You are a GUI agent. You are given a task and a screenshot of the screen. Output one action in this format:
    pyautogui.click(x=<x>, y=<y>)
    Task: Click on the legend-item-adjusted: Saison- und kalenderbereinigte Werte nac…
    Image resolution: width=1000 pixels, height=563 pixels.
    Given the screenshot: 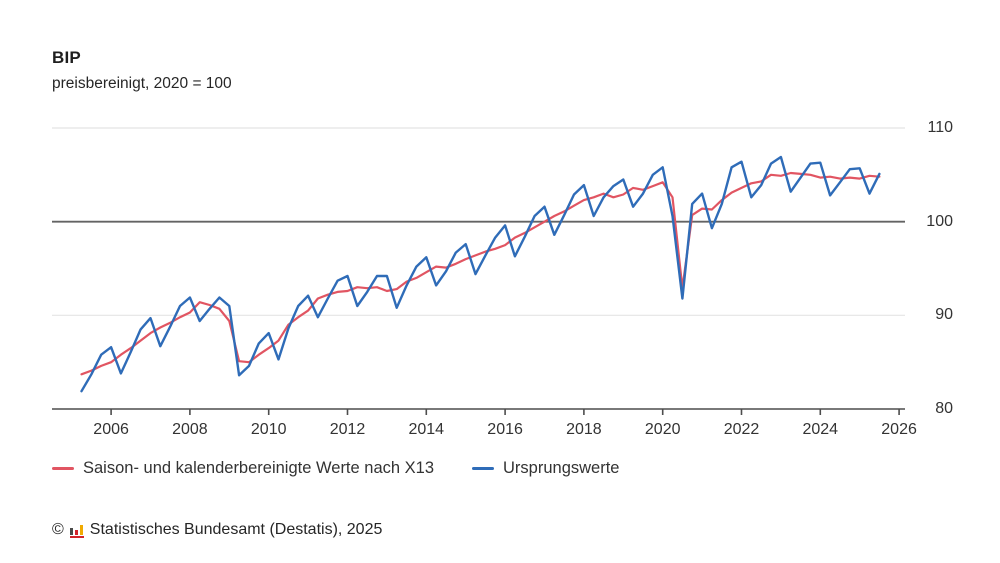 What is the action you would take?
    pyautogui.click(x=243, y=468)
    